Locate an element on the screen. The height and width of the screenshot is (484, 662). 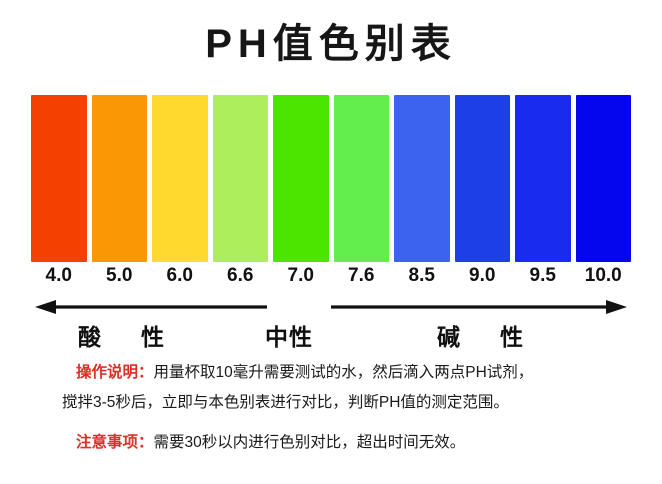
operation-label: 操作说明： is located at coordinates (115, 372).